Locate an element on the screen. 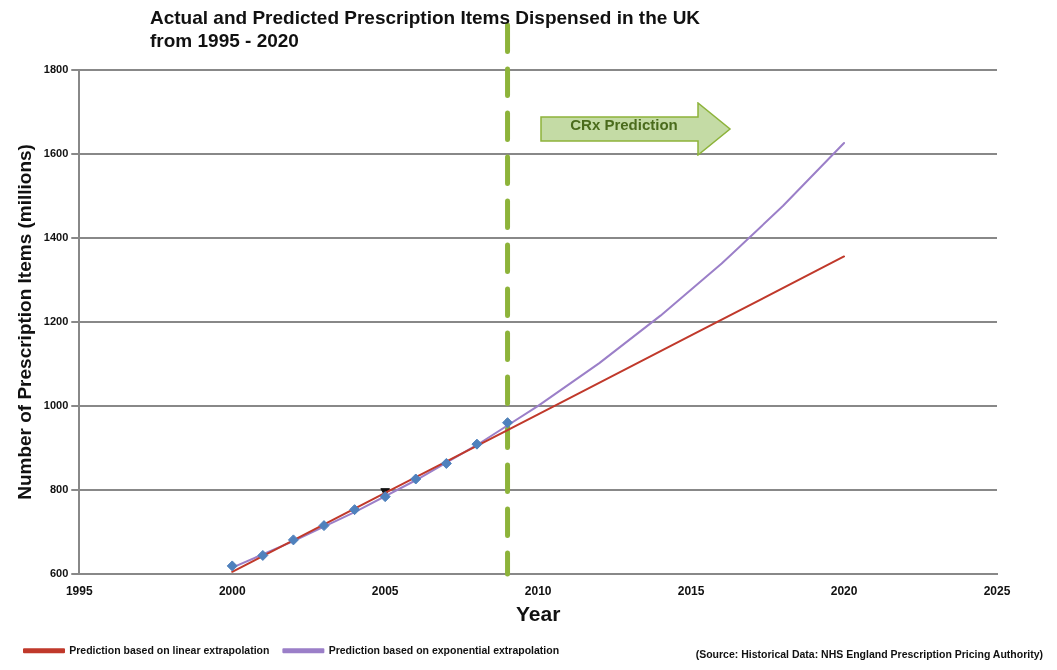 This screenshot has height=670, width=1057. x-tick-label: 2000 is located at coordinates (232, 591).